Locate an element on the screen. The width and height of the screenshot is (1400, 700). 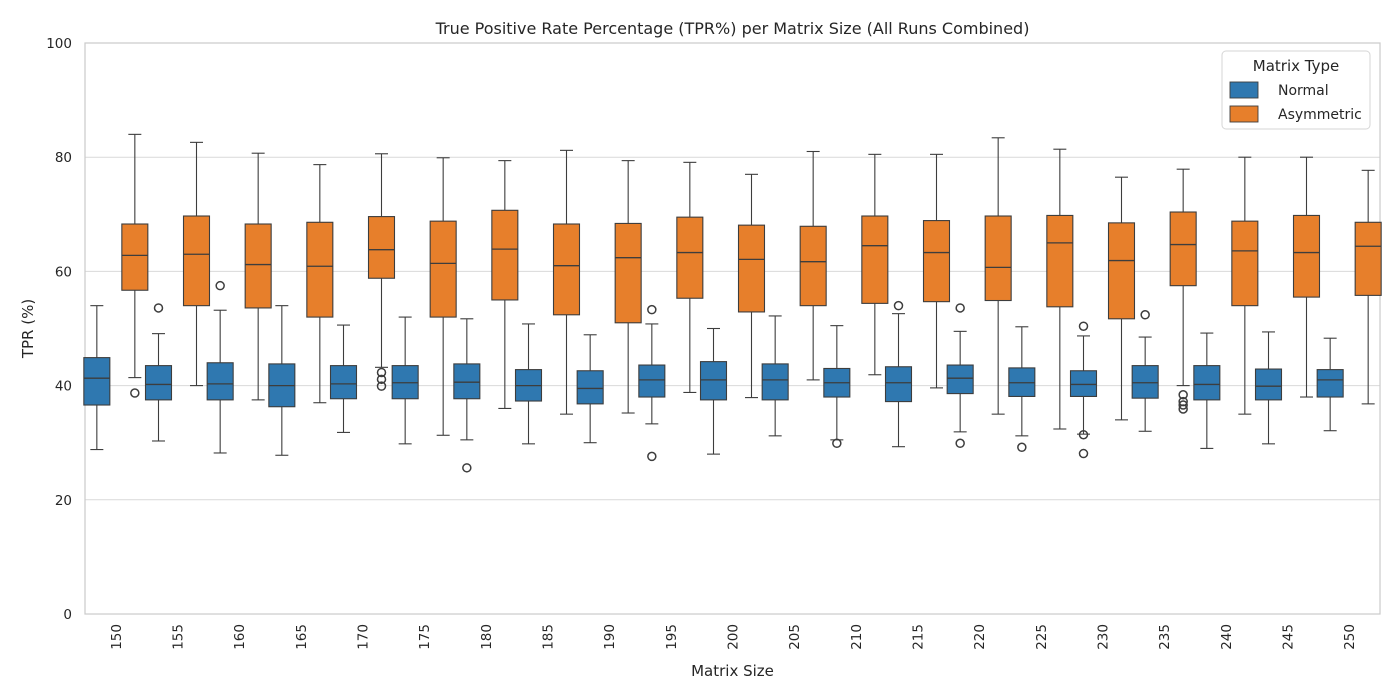
y-tick-label-20: 20 is located at coordinates (63, 501).